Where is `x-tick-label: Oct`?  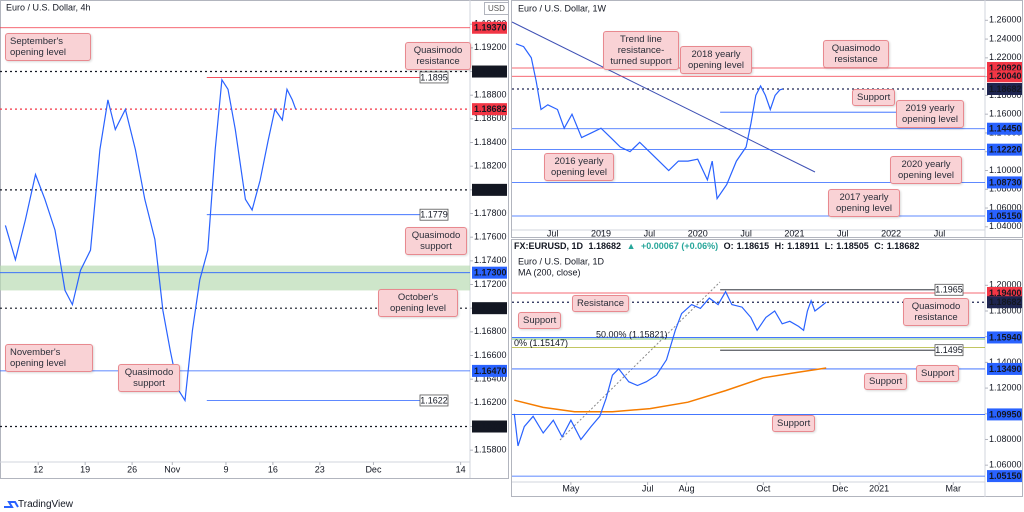 x-tick-label: Oct is located at coordinates (763, 488).